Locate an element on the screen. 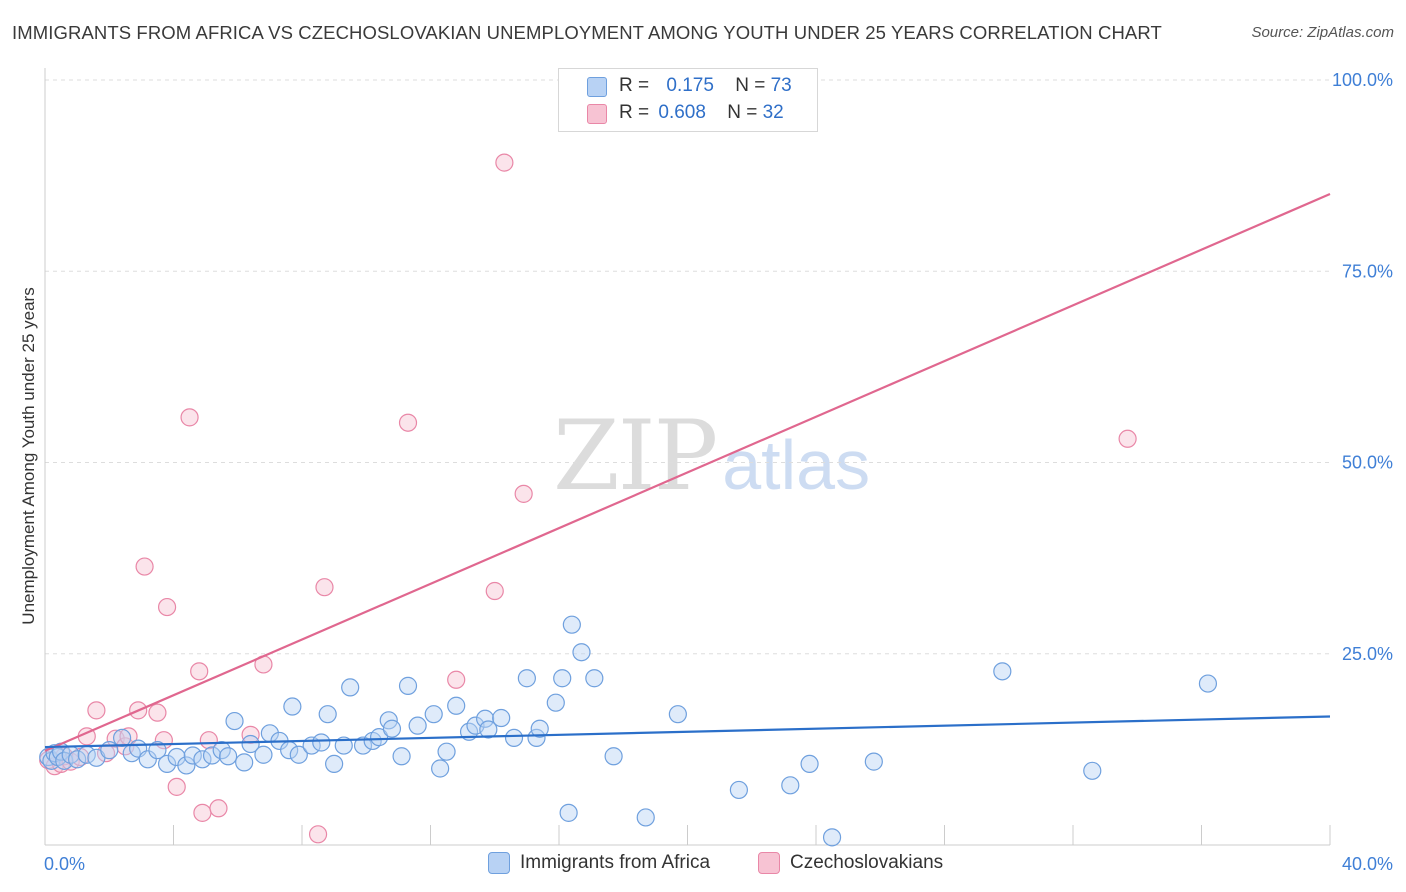 The width and height of the screenshot is (1406, 892). series-legend: Immigrants from Africa Czechoslovakians is located at coordinates (703, 865).